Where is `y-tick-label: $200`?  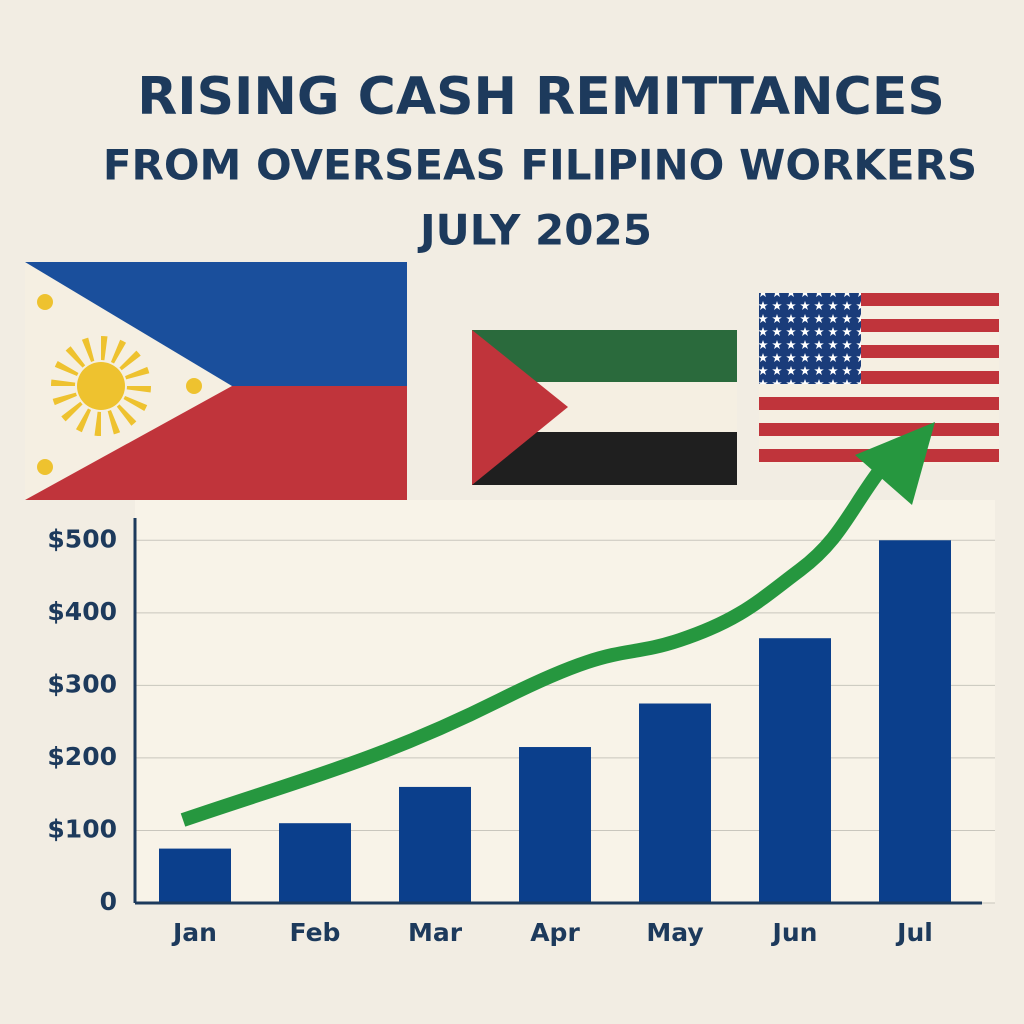
y-tick-label: $200 is located at coordinates (82, 756).